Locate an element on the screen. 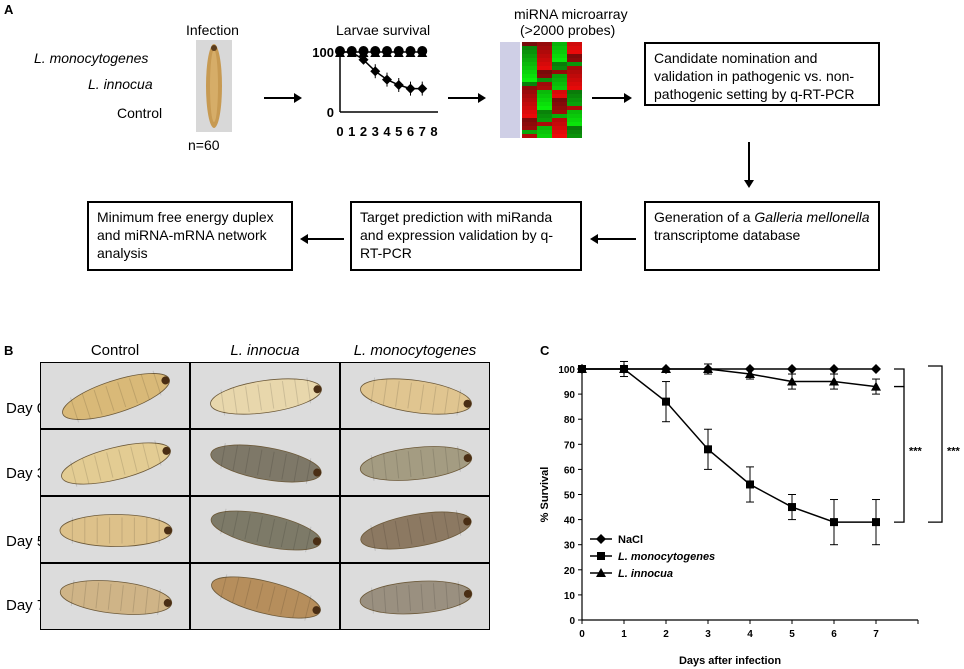  y-tick-label: 20 is located at coordinates (570, 571).